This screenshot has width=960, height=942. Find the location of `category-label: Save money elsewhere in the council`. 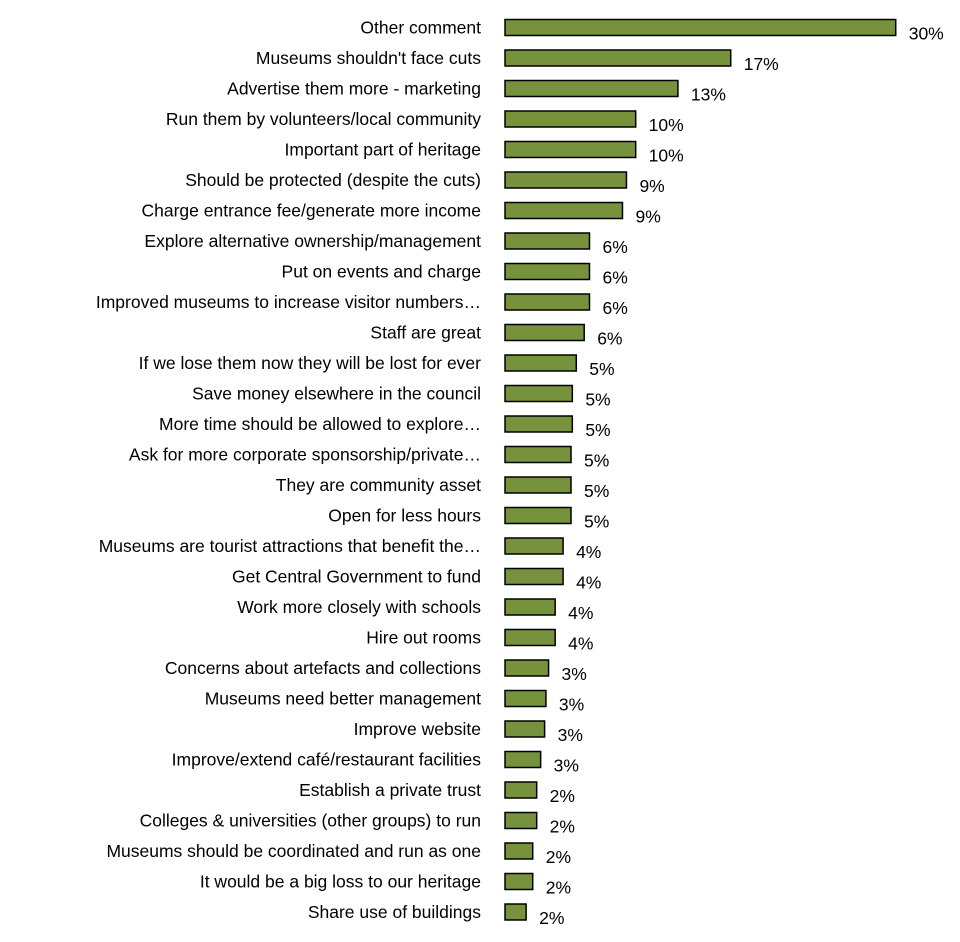

category-label: Save money elsewhere in the council is located at coordinates (336, 394).